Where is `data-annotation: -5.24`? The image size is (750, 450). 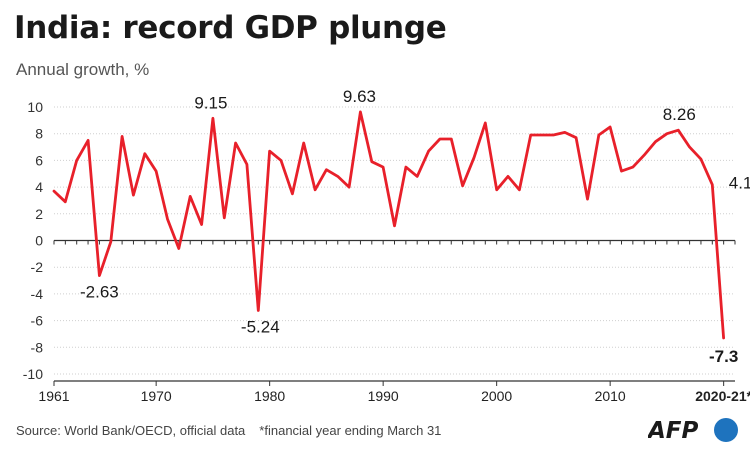 data-annotation: -5.24 is located at coordinates (260, 326).